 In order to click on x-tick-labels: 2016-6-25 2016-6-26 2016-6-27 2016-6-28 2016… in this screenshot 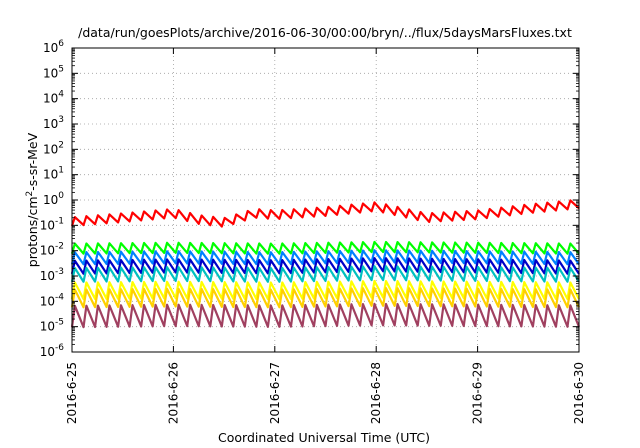, I will do `click(325, 393)`.